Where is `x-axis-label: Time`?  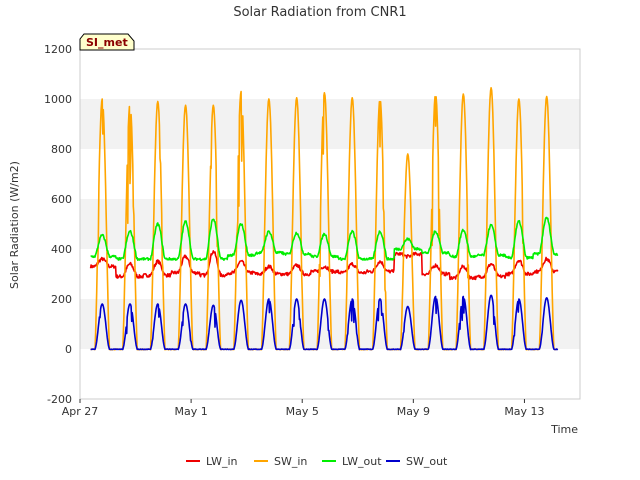 x-axis-label: Time is located at coordinates (564, 429).